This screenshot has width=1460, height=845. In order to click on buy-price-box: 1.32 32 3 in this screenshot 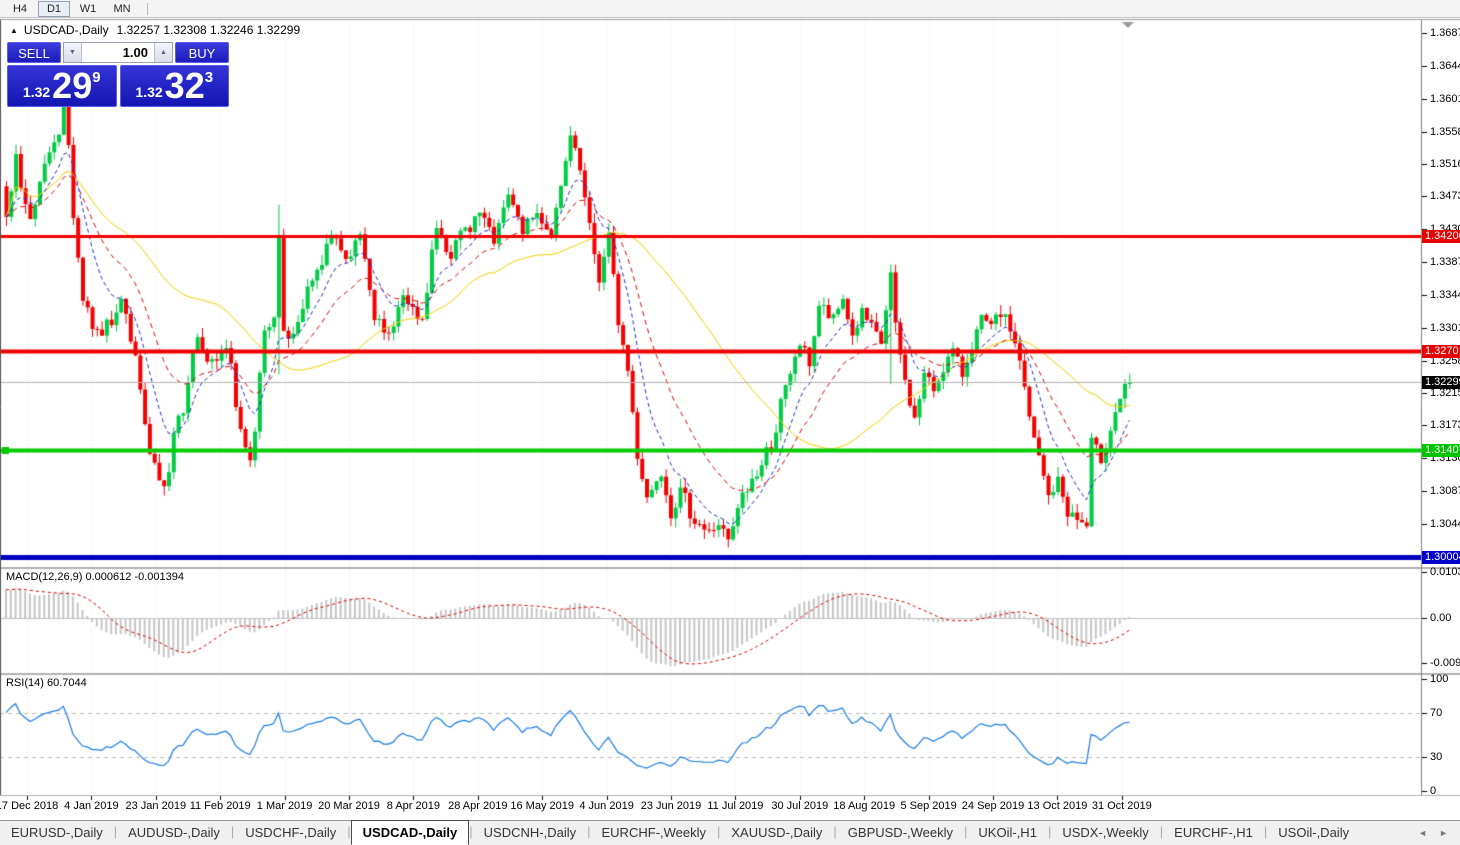, I will do `click(174, 86)`.